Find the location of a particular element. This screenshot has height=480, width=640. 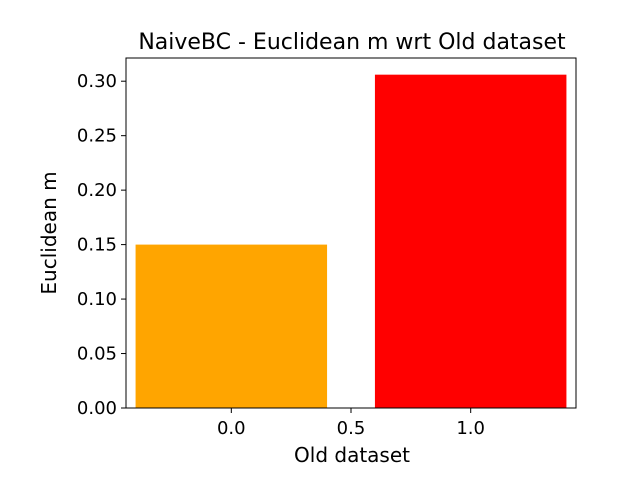

y-tick-label: 0.15 is located at coordinates (97, 245).